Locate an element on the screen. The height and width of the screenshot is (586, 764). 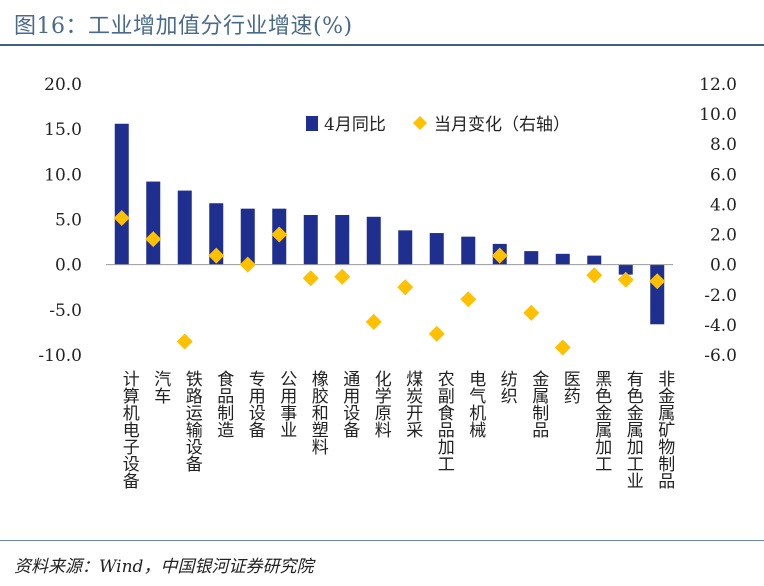
category-label: 煤炭开采 is located at coordinates (412, 404).